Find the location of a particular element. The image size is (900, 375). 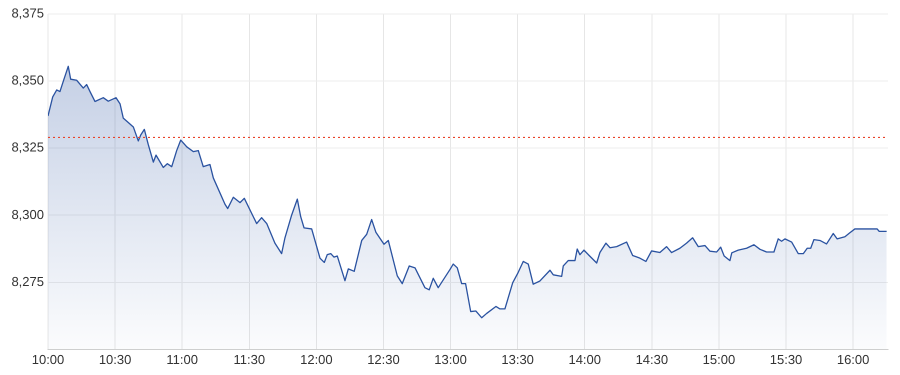

y-tick-label: 8,325 is located at coordinates (27, 147).